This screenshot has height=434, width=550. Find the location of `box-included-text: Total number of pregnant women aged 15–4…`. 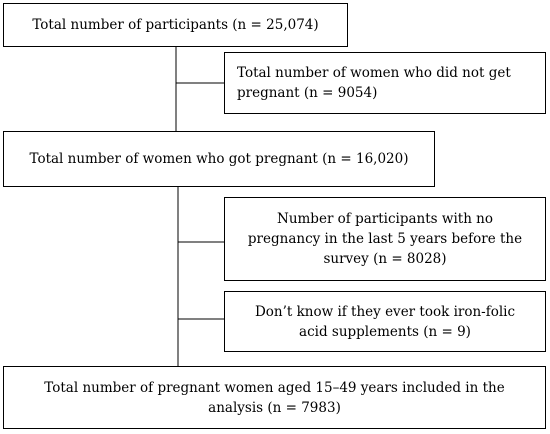

box-included-text: Total number of pregnant women aged 15–4… is located at coordinates (274, 397).